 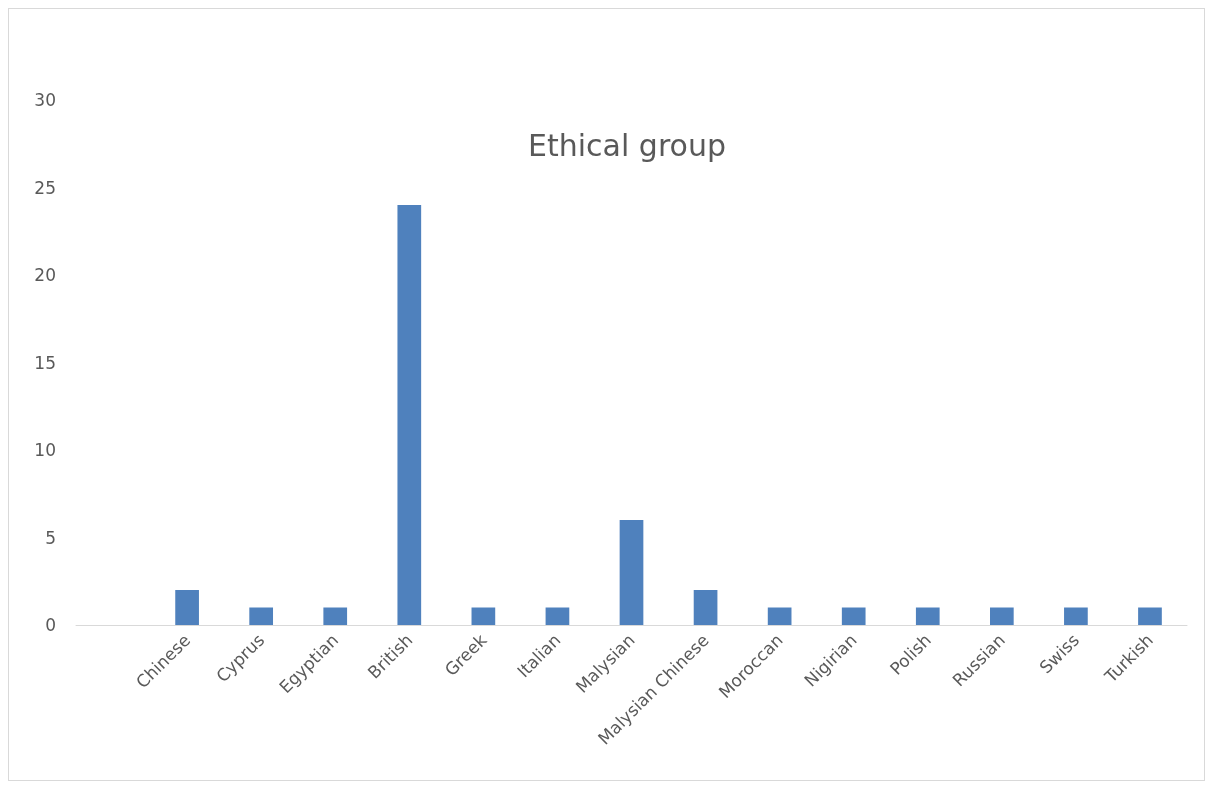 I want to click on y-tick-label: 15, so click(x=45, y=362).